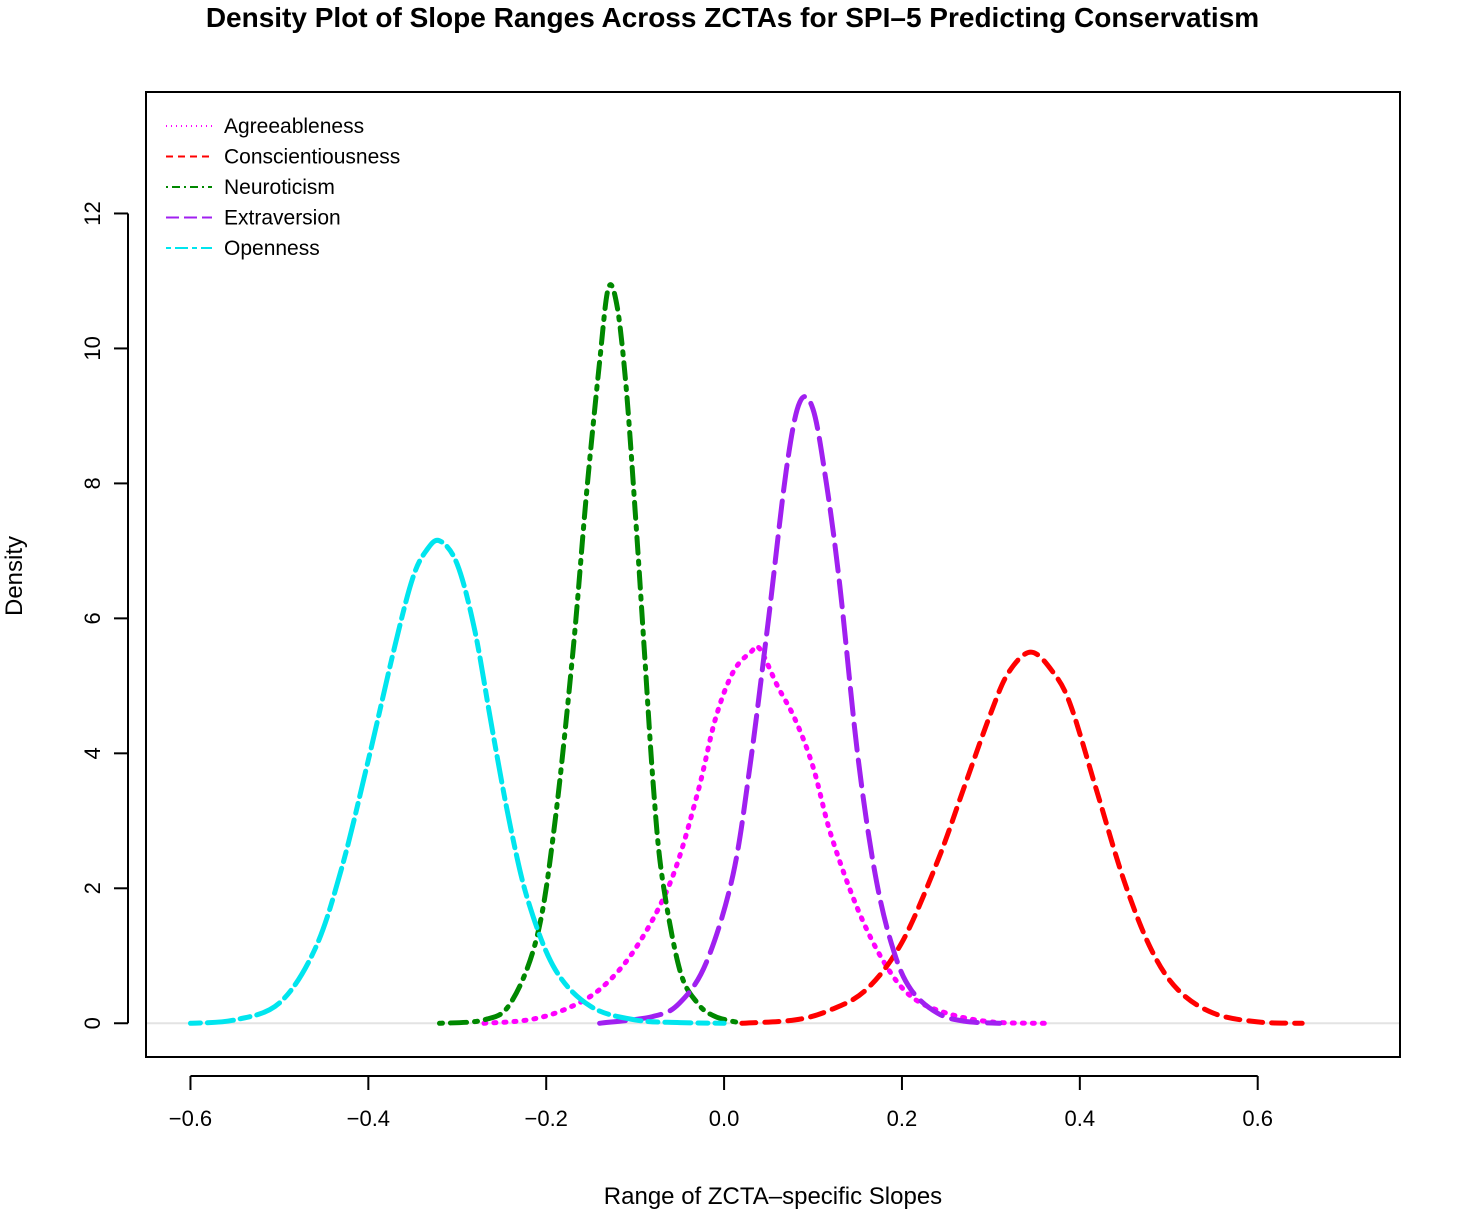 This screenshot has width=1465, height=1213. I want to click on series-line-extraversion, so click(800, 710).